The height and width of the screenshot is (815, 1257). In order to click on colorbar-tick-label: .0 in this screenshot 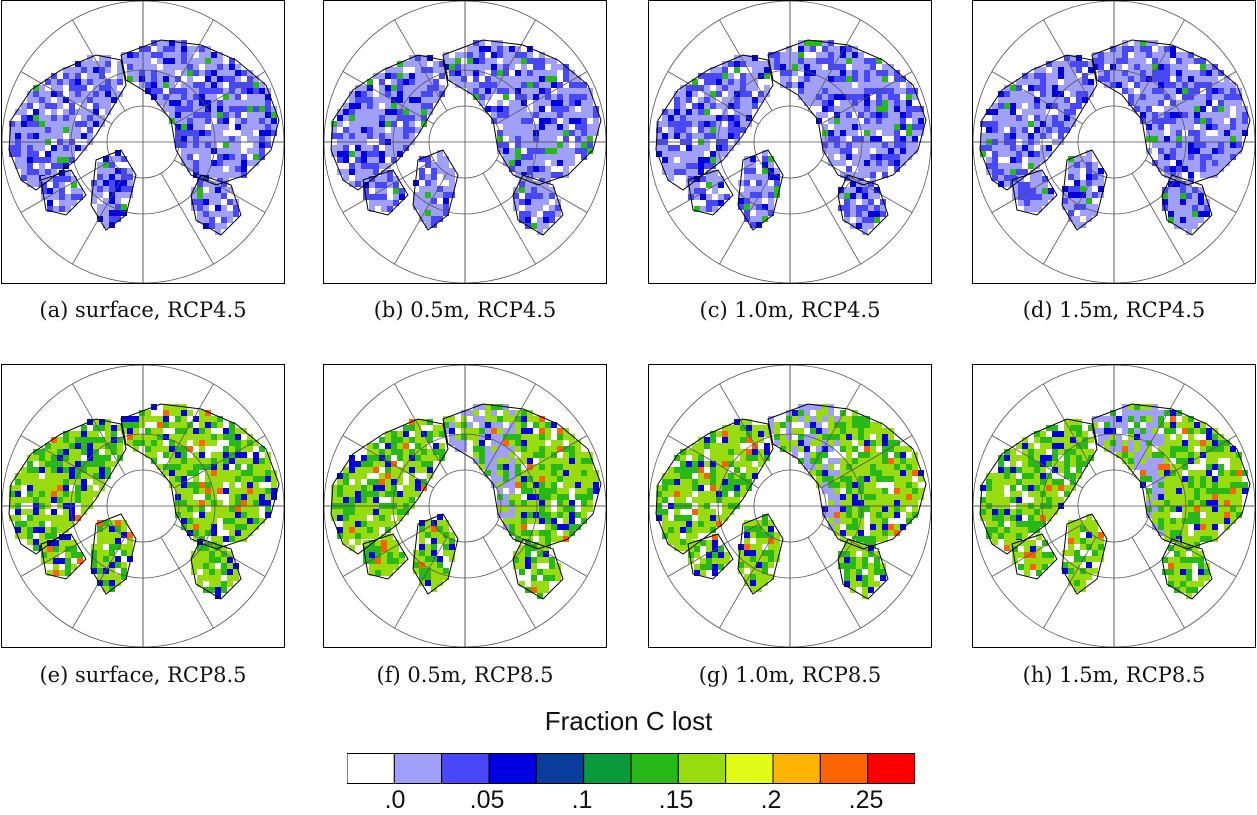, I will do `click(395, 800)`.